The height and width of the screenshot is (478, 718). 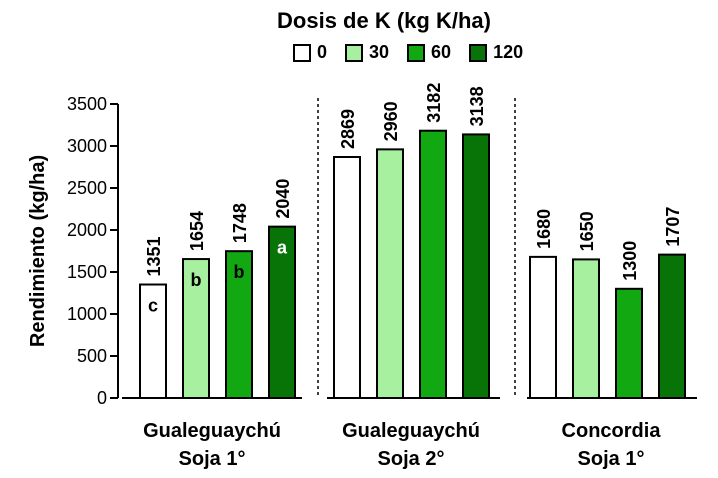 What do you see at coordinates (477, 106) in the screenshot?
I see `data-label-g1-s3: 3138` at bounding box center [477, 106].